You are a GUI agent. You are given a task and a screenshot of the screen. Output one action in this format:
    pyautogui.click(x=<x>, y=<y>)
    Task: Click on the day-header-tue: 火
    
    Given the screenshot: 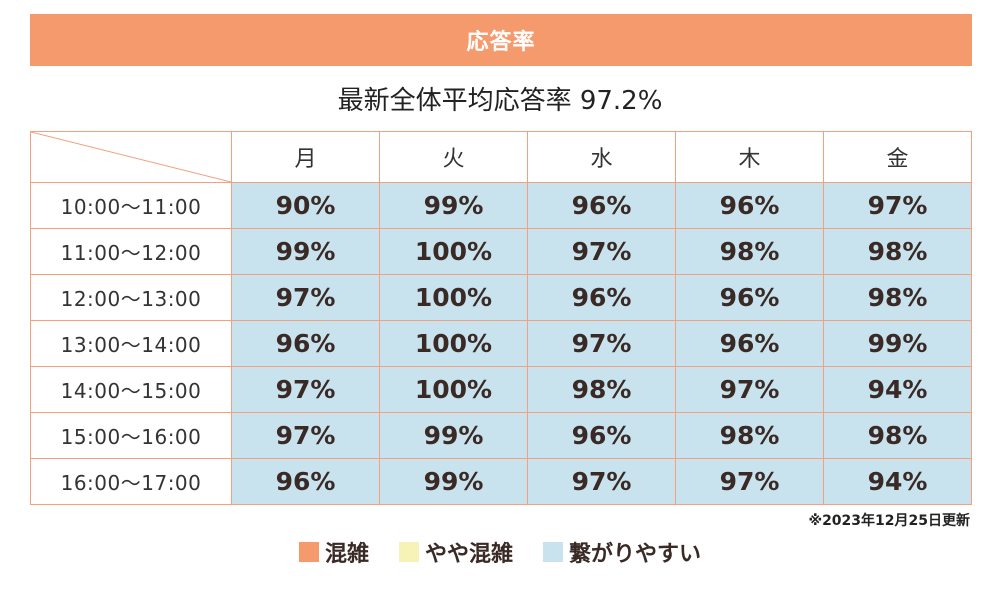 What is the action you would take?
    pyautogui.click(x=453, y=157)
    